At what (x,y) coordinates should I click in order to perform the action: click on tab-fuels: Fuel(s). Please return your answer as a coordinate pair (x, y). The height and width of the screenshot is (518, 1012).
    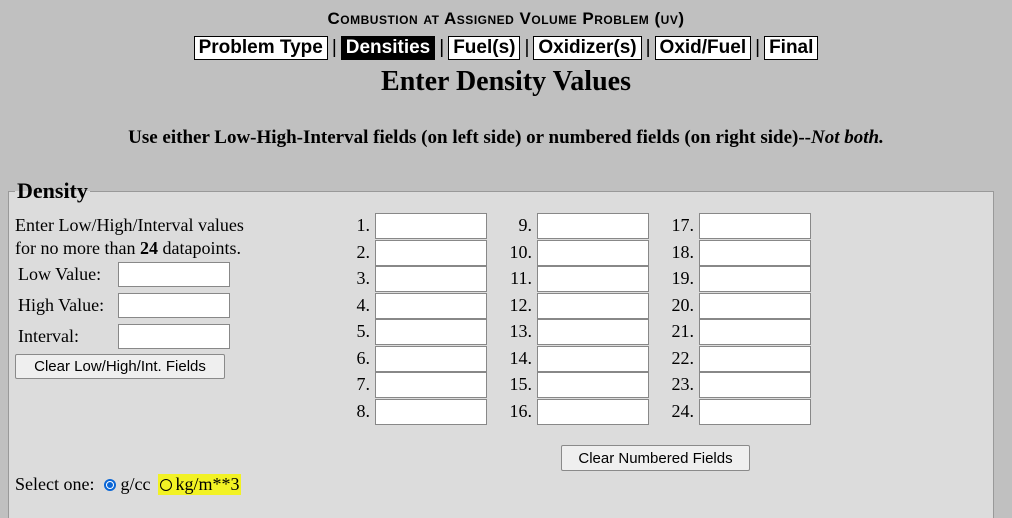
    Looking at the image, I should click on (484, 48).